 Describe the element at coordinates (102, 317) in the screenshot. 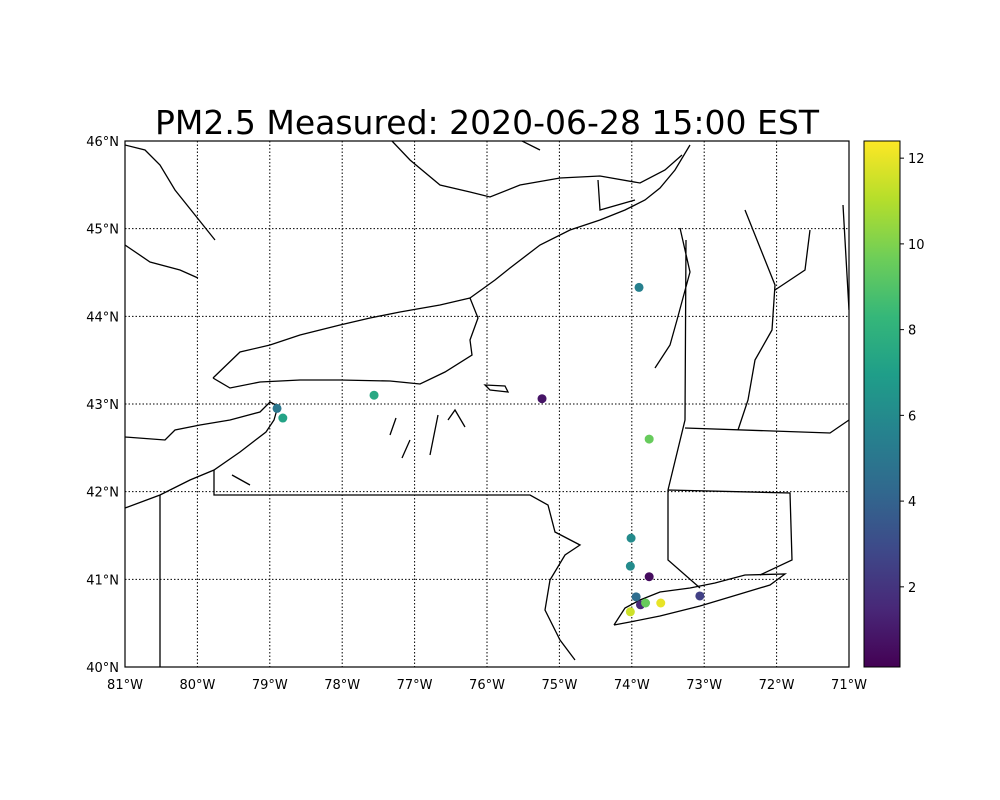

I see `lat-tick-label: 44°N` at that location.